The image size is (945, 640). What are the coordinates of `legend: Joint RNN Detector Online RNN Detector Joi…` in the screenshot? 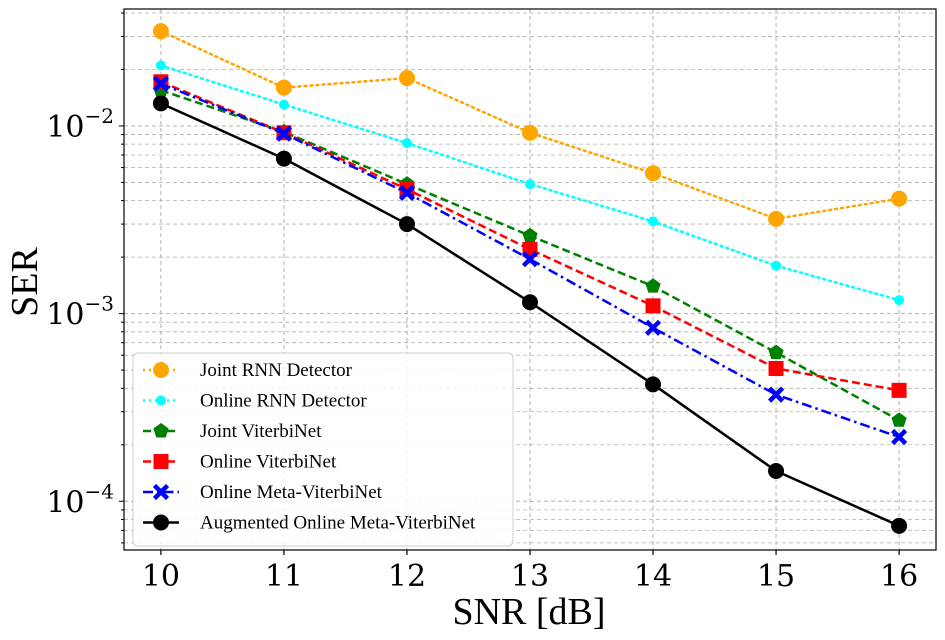 It's located at (323, 449).